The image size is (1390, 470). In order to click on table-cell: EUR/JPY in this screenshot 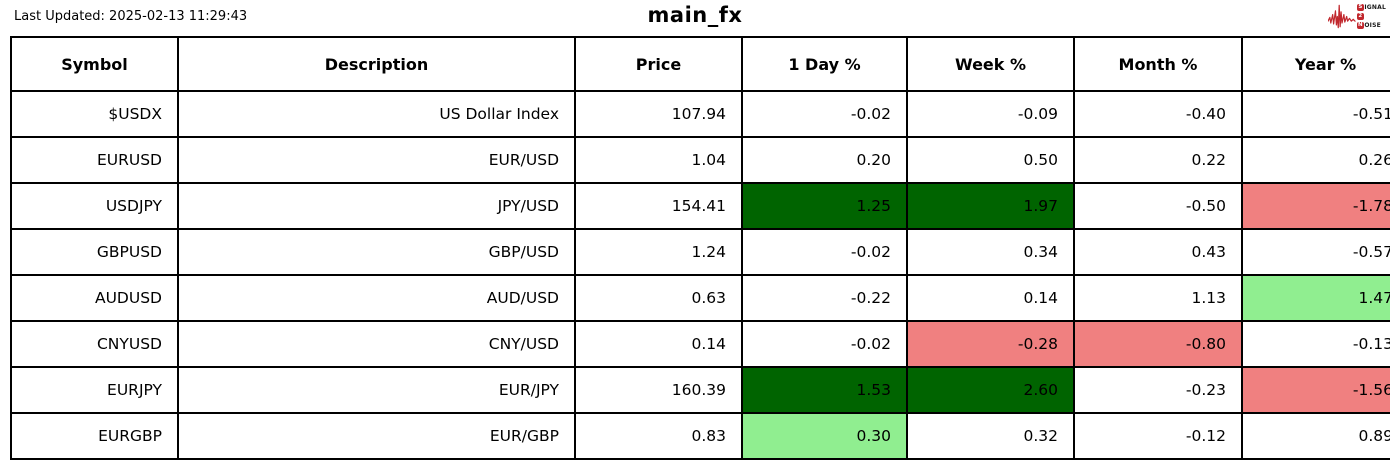, I will do `click(376, 390)`.